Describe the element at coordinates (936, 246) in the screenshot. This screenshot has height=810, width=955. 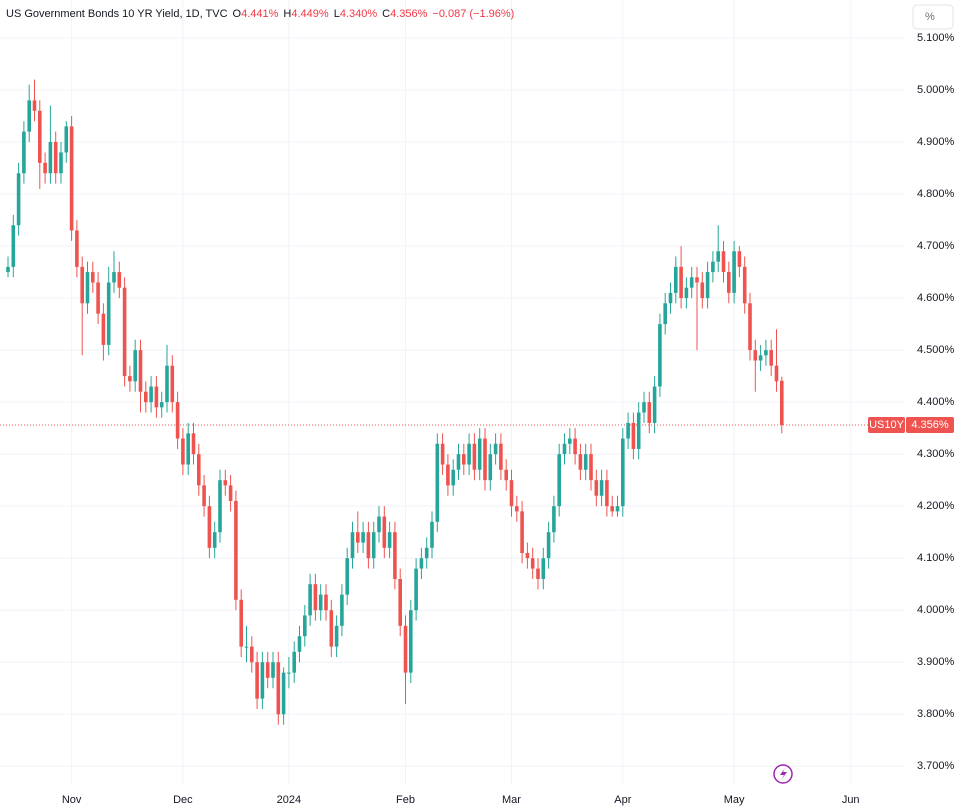
I see `y-tick-label: 4.700%` at that location.